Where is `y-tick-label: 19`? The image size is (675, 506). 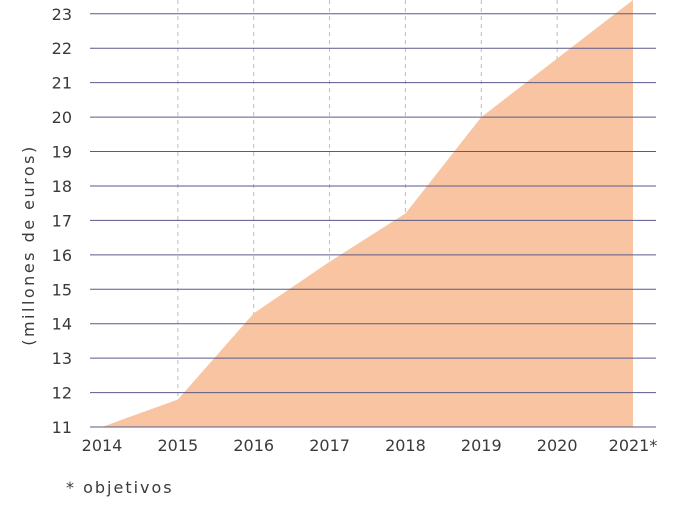
y-tick-label: 19 is located at coordinates (62, 152).